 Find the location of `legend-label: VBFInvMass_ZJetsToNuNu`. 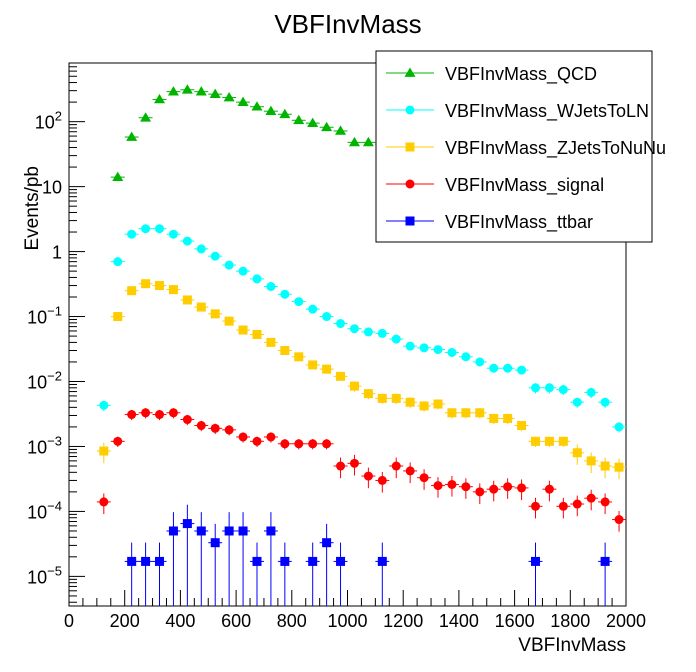

legend-label: VBFInvMass_ZJetsToNuNu is located at coordinates (555, 148).